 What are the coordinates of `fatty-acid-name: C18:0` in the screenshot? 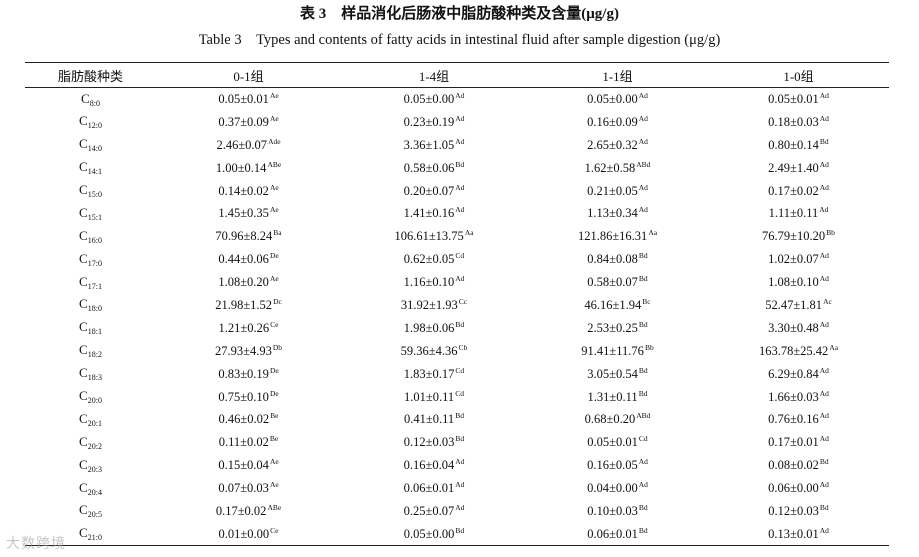 It's located at (90, 305).